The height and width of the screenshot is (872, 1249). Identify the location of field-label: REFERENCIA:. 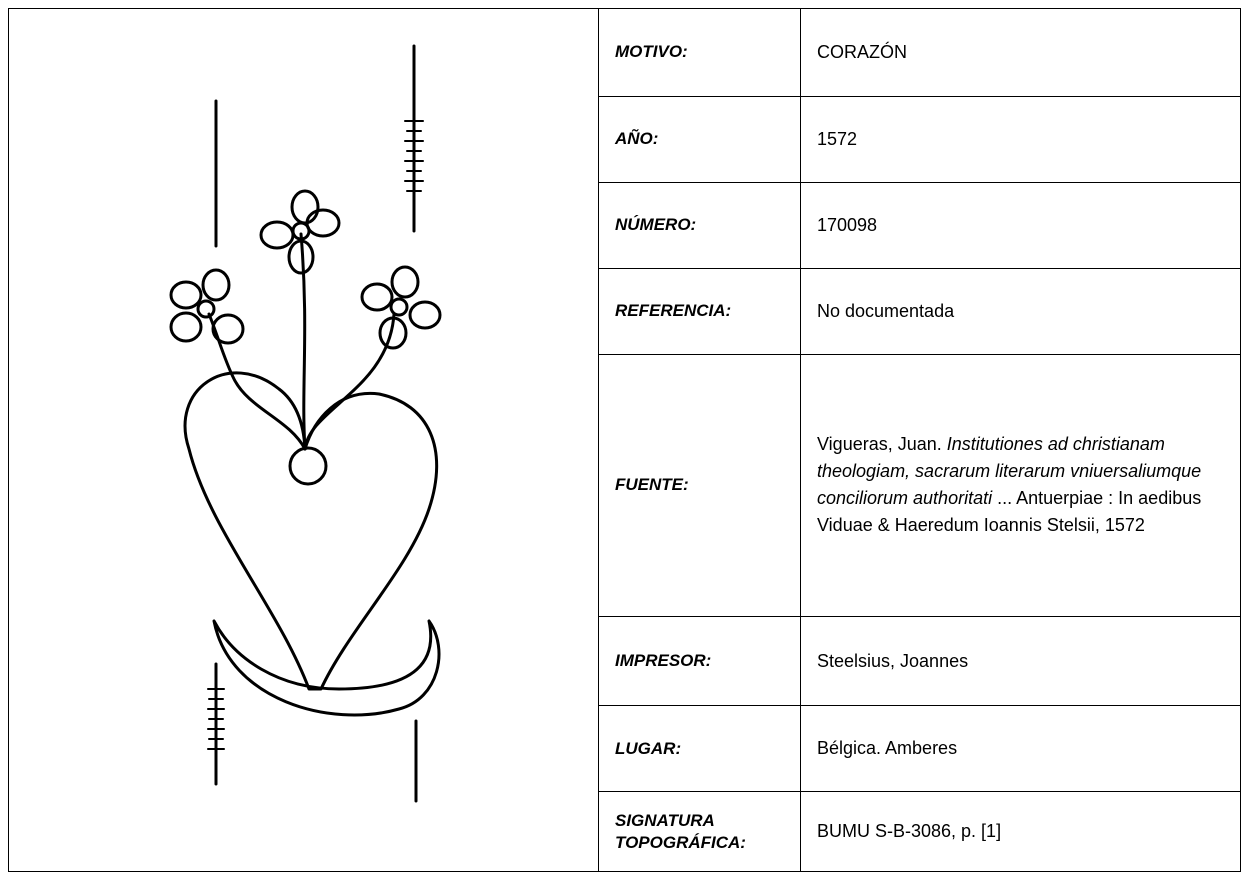
(699, 311).